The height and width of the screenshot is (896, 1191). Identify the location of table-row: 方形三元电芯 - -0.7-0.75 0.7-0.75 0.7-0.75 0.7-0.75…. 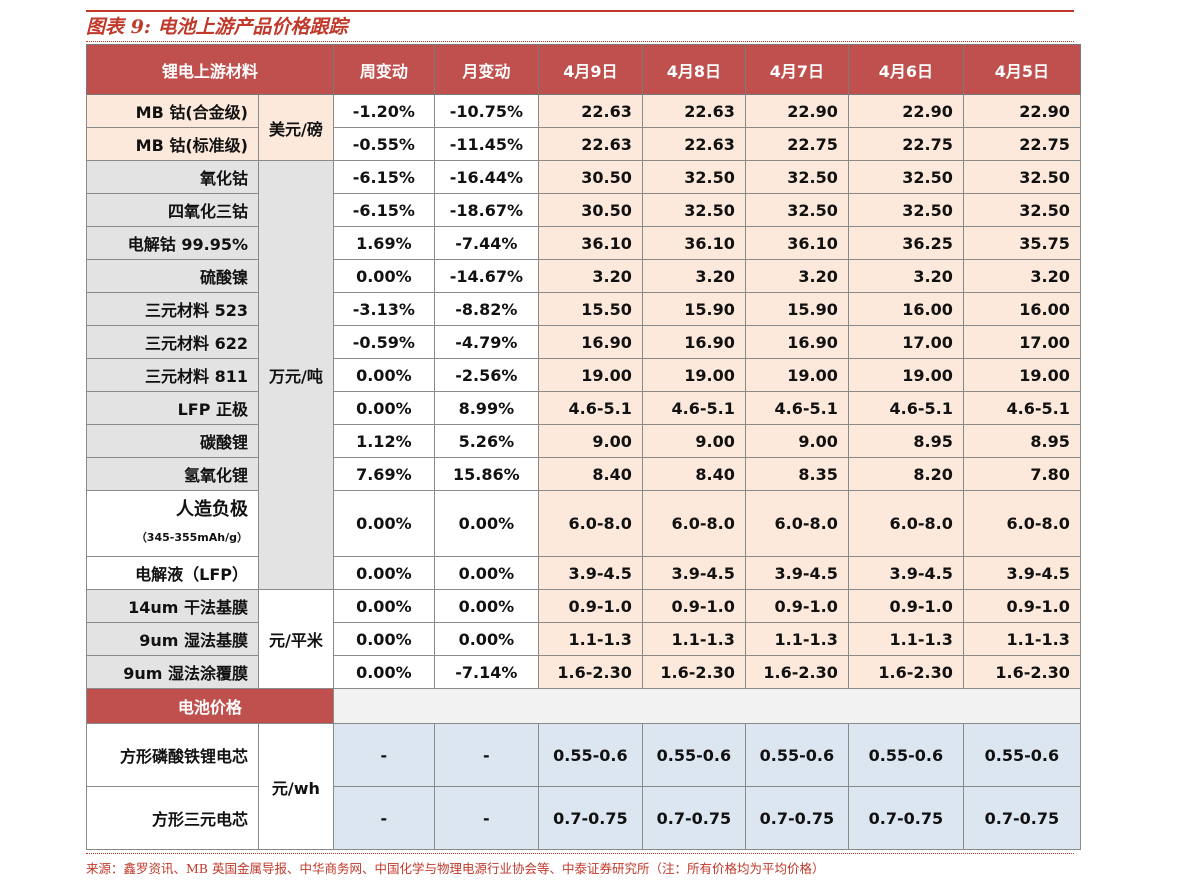
(583, 818).